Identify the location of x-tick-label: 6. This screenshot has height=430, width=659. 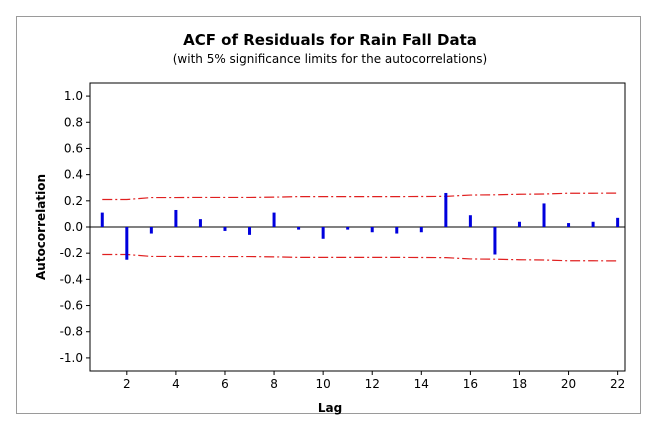
(225, 384).